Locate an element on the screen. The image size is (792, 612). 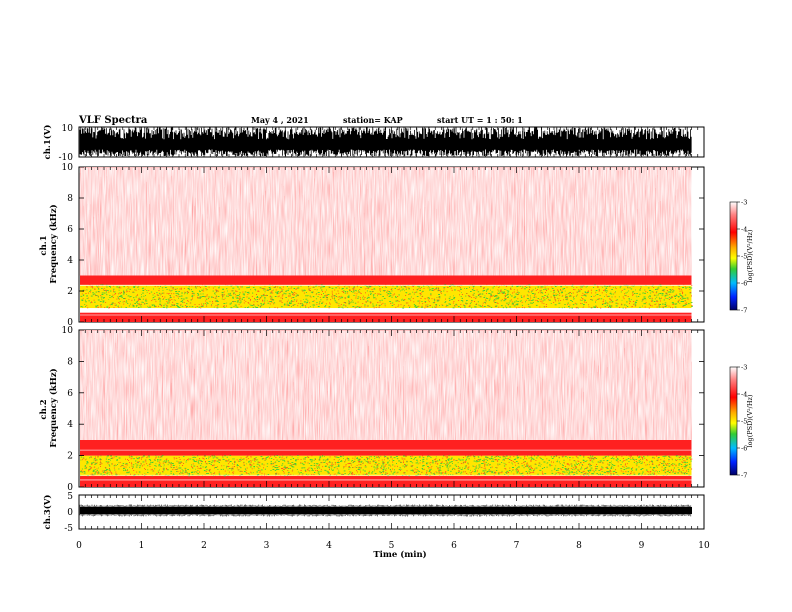
ch1-colorbar-label: log(PSD)(V²/Hz) is located at coordinates (750, 255).